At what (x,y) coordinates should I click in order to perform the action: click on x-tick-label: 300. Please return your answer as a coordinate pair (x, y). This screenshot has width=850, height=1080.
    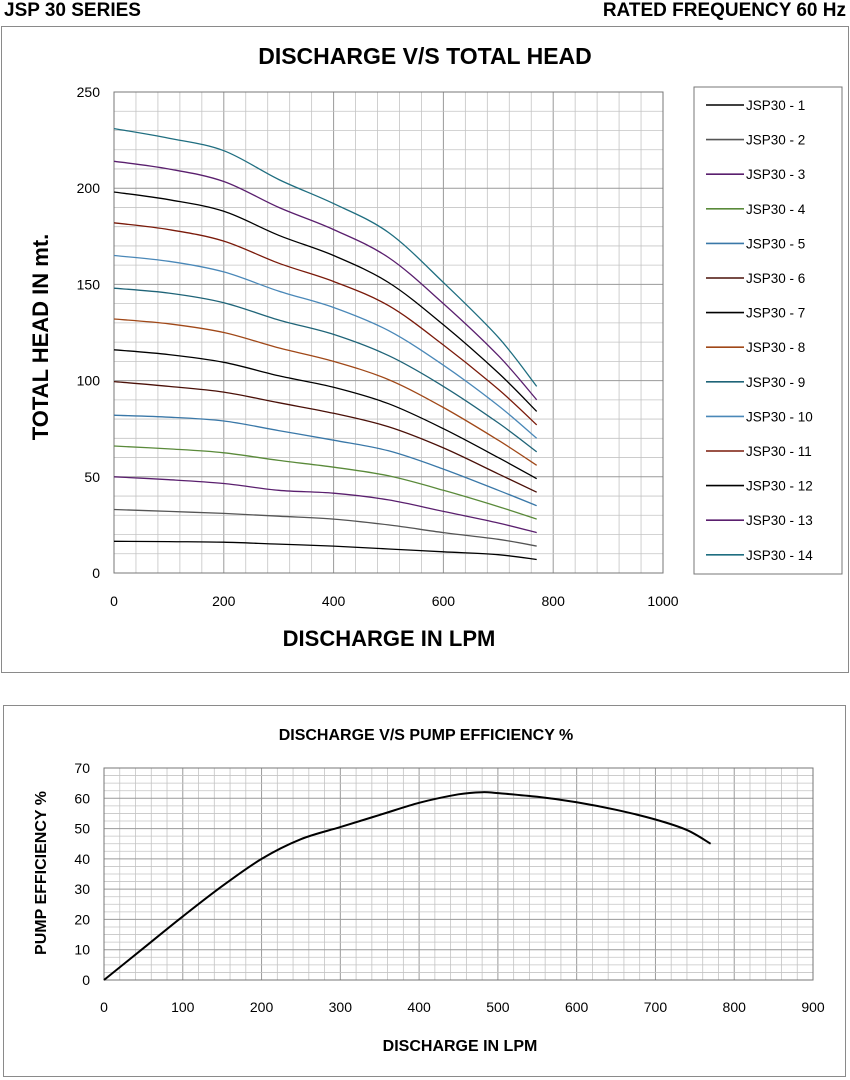
    Looking at the image, I should click on (341, 1007).